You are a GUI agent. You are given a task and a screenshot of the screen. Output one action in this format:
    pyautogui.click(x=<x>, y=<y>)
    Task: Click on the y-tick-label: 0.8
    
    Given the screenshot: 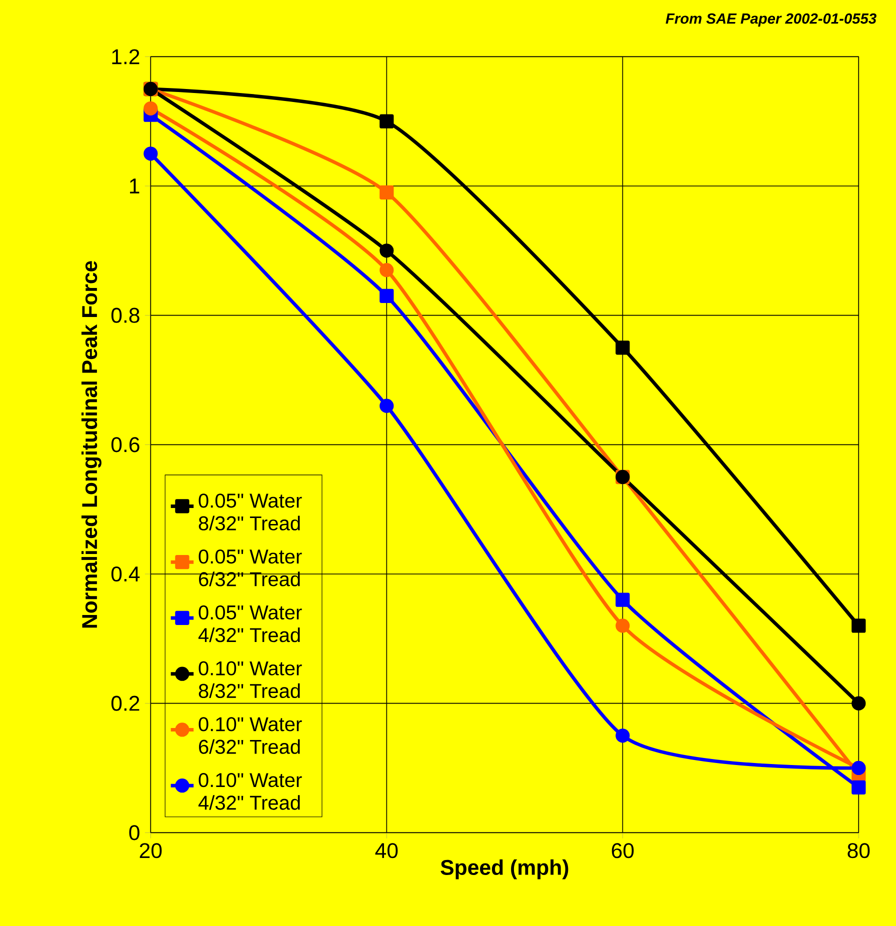 What is the action you would take?
    pyautogui.click(x=125, y=315)
    